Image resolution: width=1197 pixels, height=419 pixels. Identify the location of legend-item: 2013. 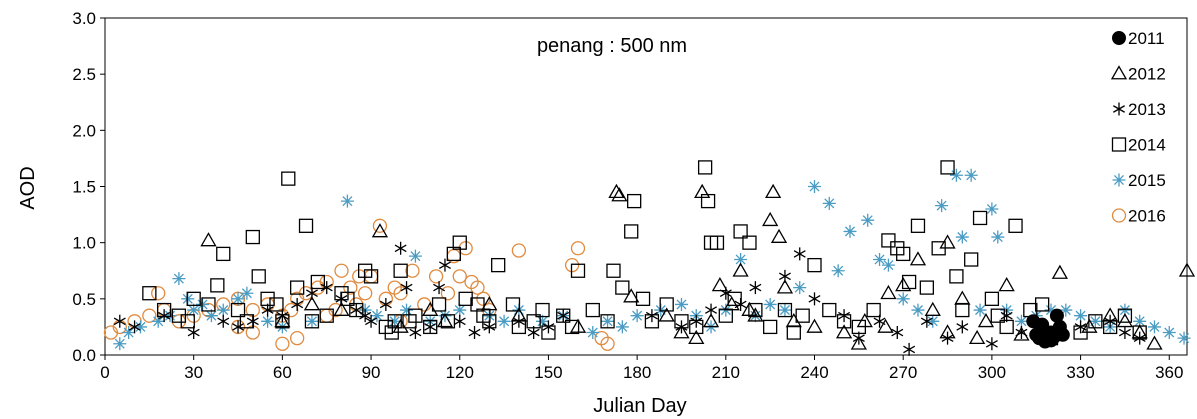
(1139, 109).